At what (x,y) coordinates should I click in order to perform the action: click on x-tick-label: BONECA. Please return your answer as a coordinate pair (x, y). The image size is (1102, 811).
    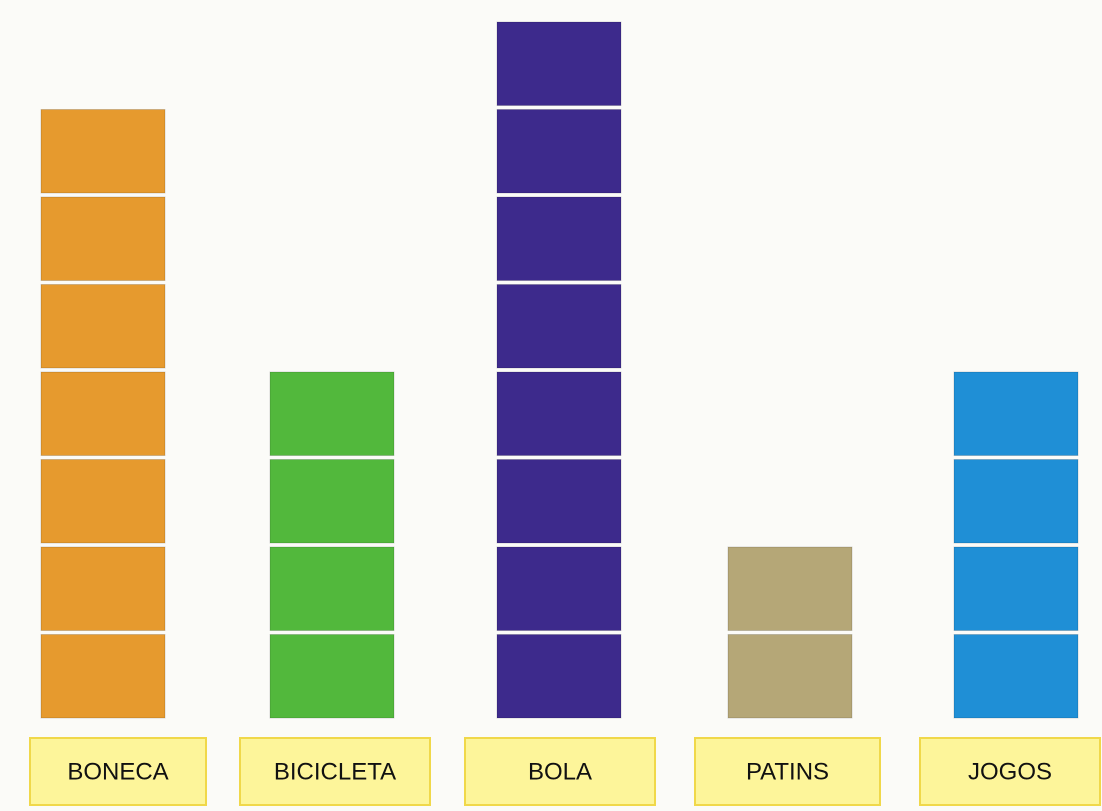
    Looking at the image, I should click on (117, 771).